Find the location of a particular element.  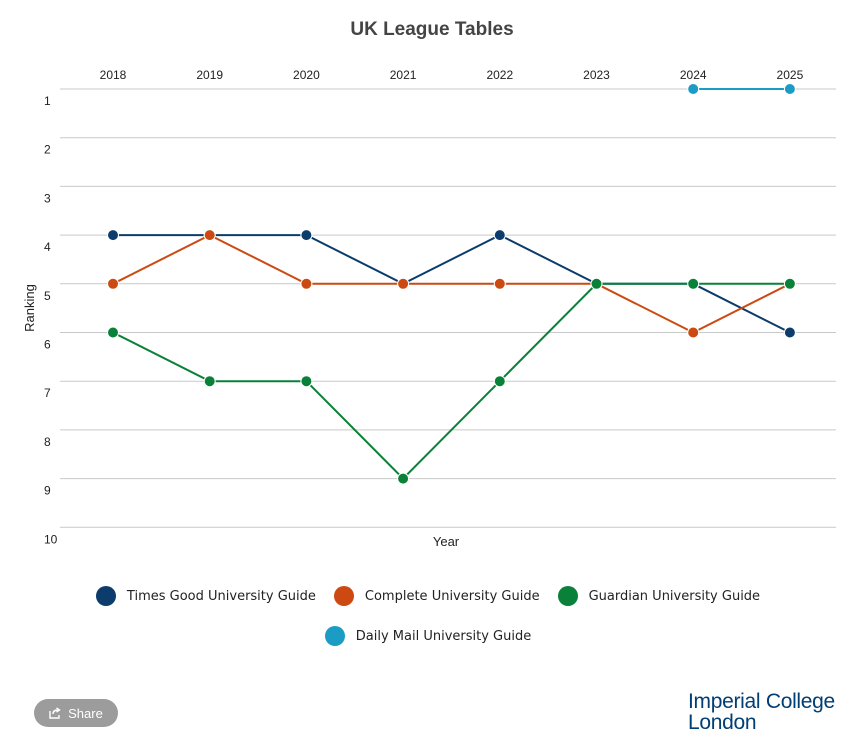

series-line is located at coordinates (451, 283).